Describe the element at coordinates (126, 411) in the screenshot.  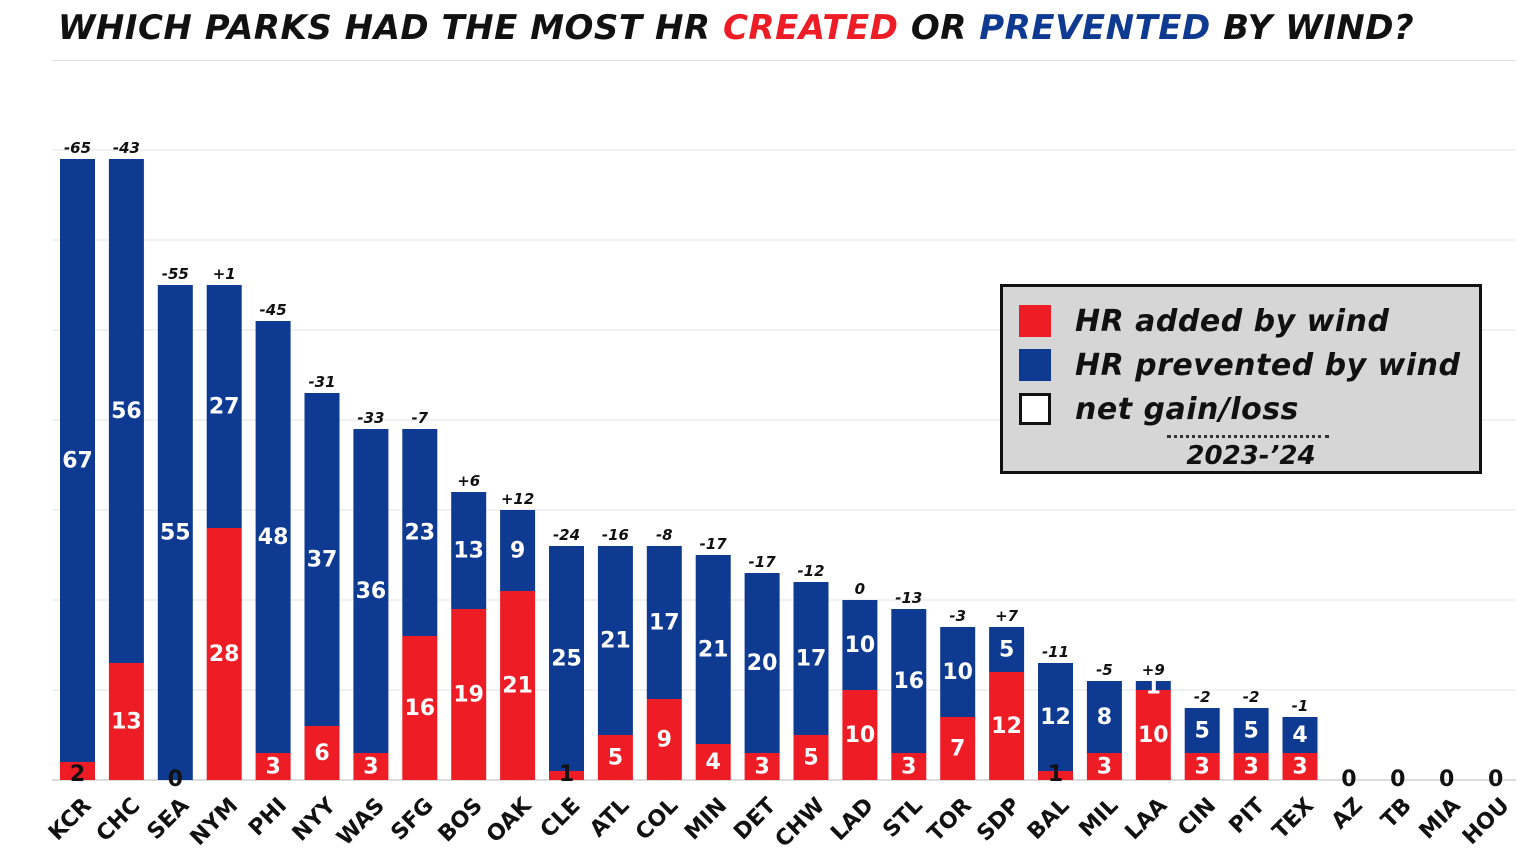
I see `label-prevented-chc: 56` at that location.